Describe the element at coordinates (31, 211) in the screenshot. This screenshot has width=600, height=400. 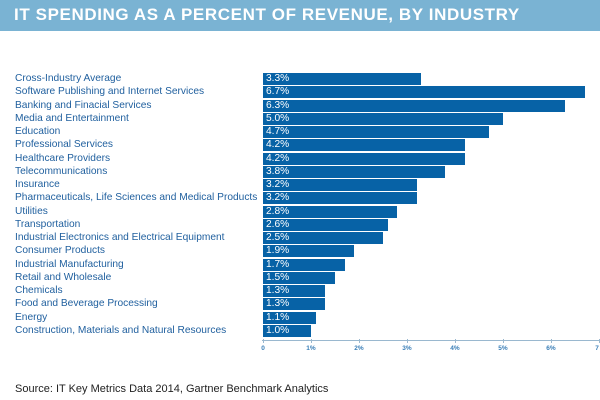
I see `category-label: Utilities` at that location.